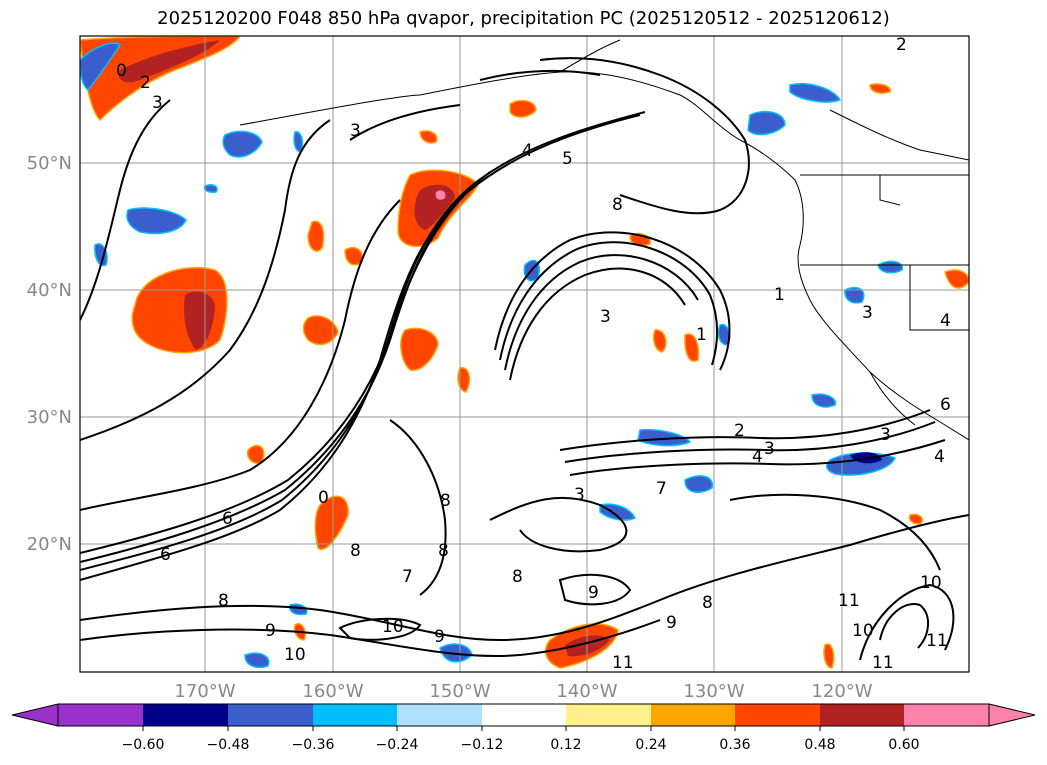 The image size is (1047, 765). I want to click on lat-label-50n: 50°N, so click(49, 163).